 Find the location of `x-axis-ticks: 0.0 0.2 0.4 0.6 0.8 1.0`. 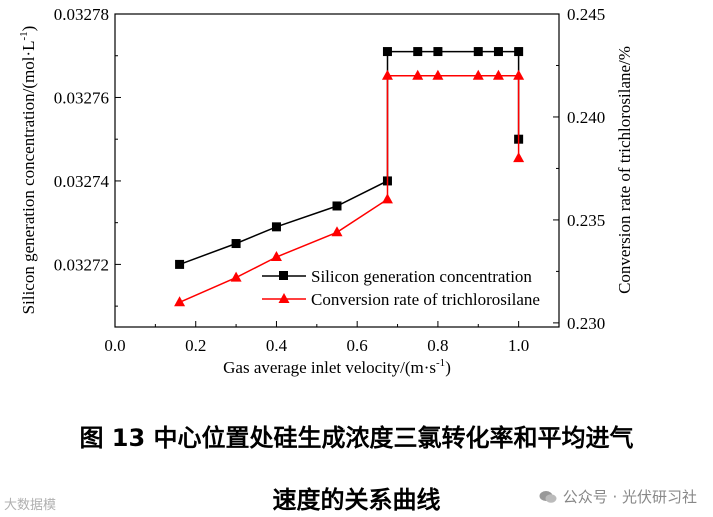

x-axis-ticks: 0.0 0.2 0.4 0.6 0.8 1.0 is located at coordinates (332, 338).